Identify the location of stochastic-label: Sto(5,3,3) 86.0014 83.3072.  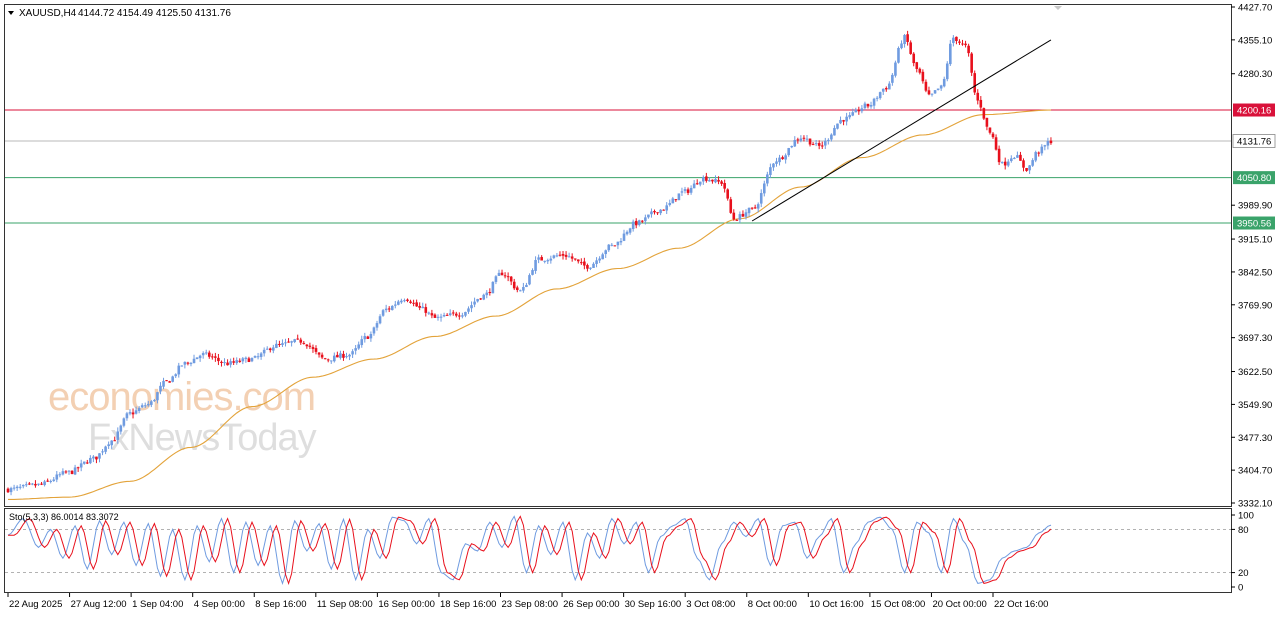
(64, 517).